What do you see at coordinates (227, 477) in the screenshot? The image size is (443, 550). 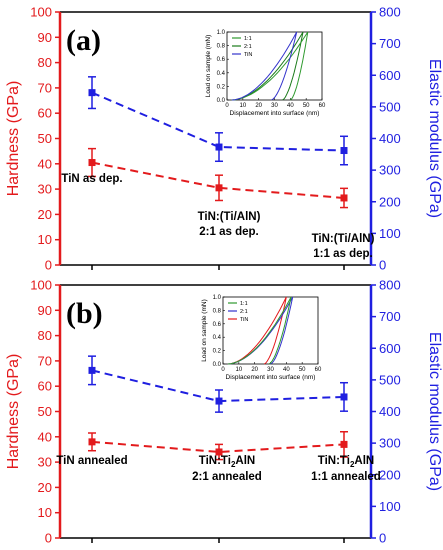 I see `category-label: 2:1 annealed` at bounding box center [227, 477].